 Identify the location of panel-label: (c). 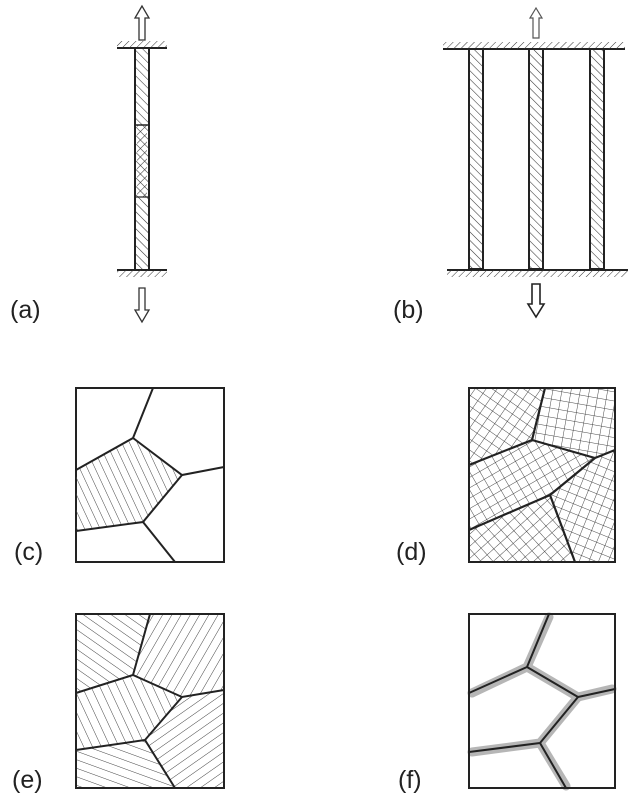
(28, 552).